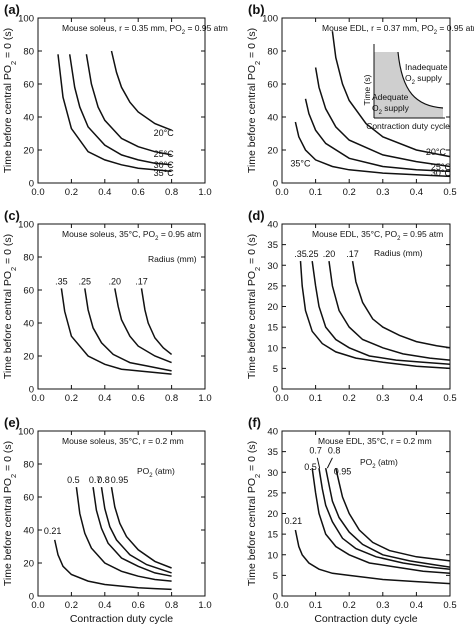  I want to click on label-pointer, so click(329, 463).